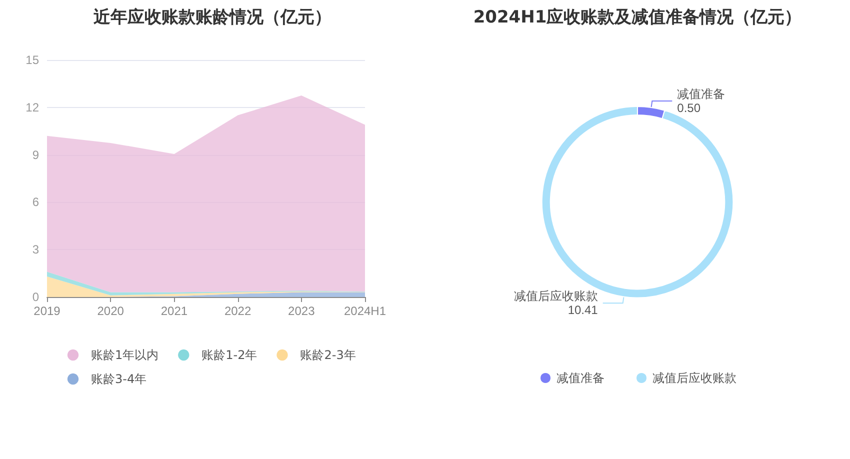  What do you see at coordinates (36, 297) in the screenshot?
I see `y-tick-label: 0` at bounding box center [36, 297].